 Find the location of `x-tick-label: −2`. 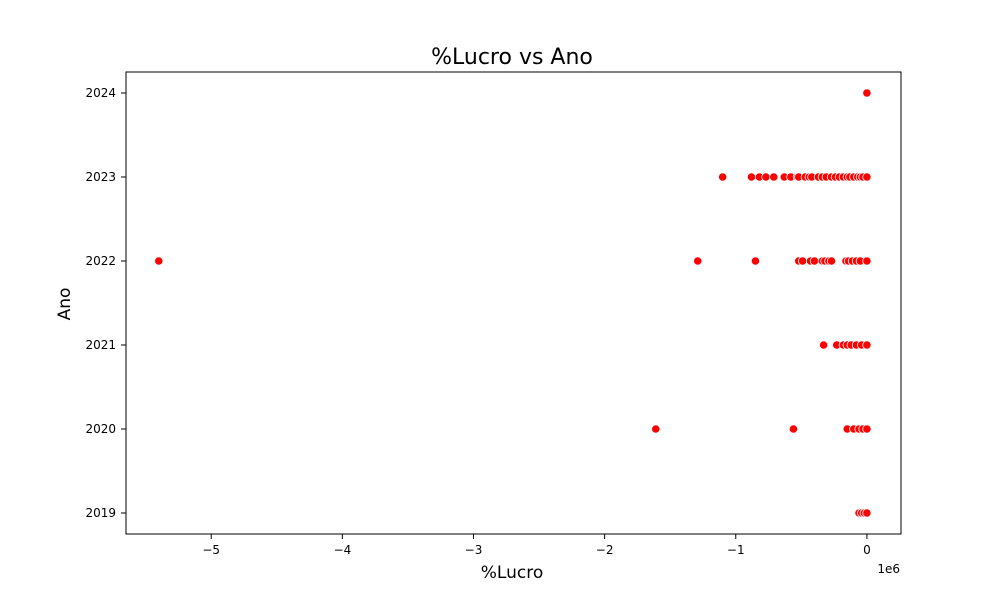

x-tick-label: −2 is located at coordinates (605, 550).